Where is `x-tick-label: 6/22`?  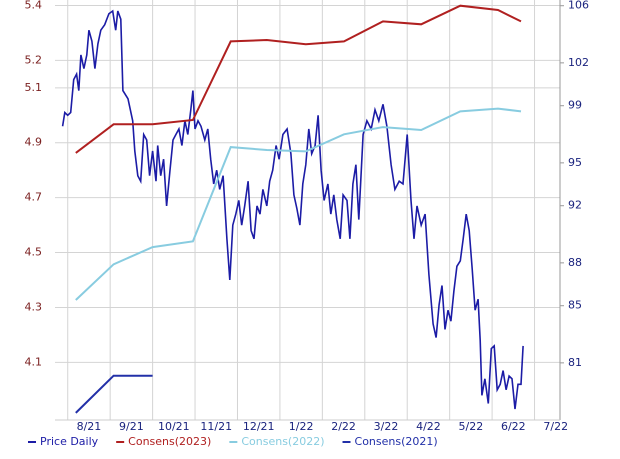
x-tick-label: 6/22 is located at coordinates (513, 426).